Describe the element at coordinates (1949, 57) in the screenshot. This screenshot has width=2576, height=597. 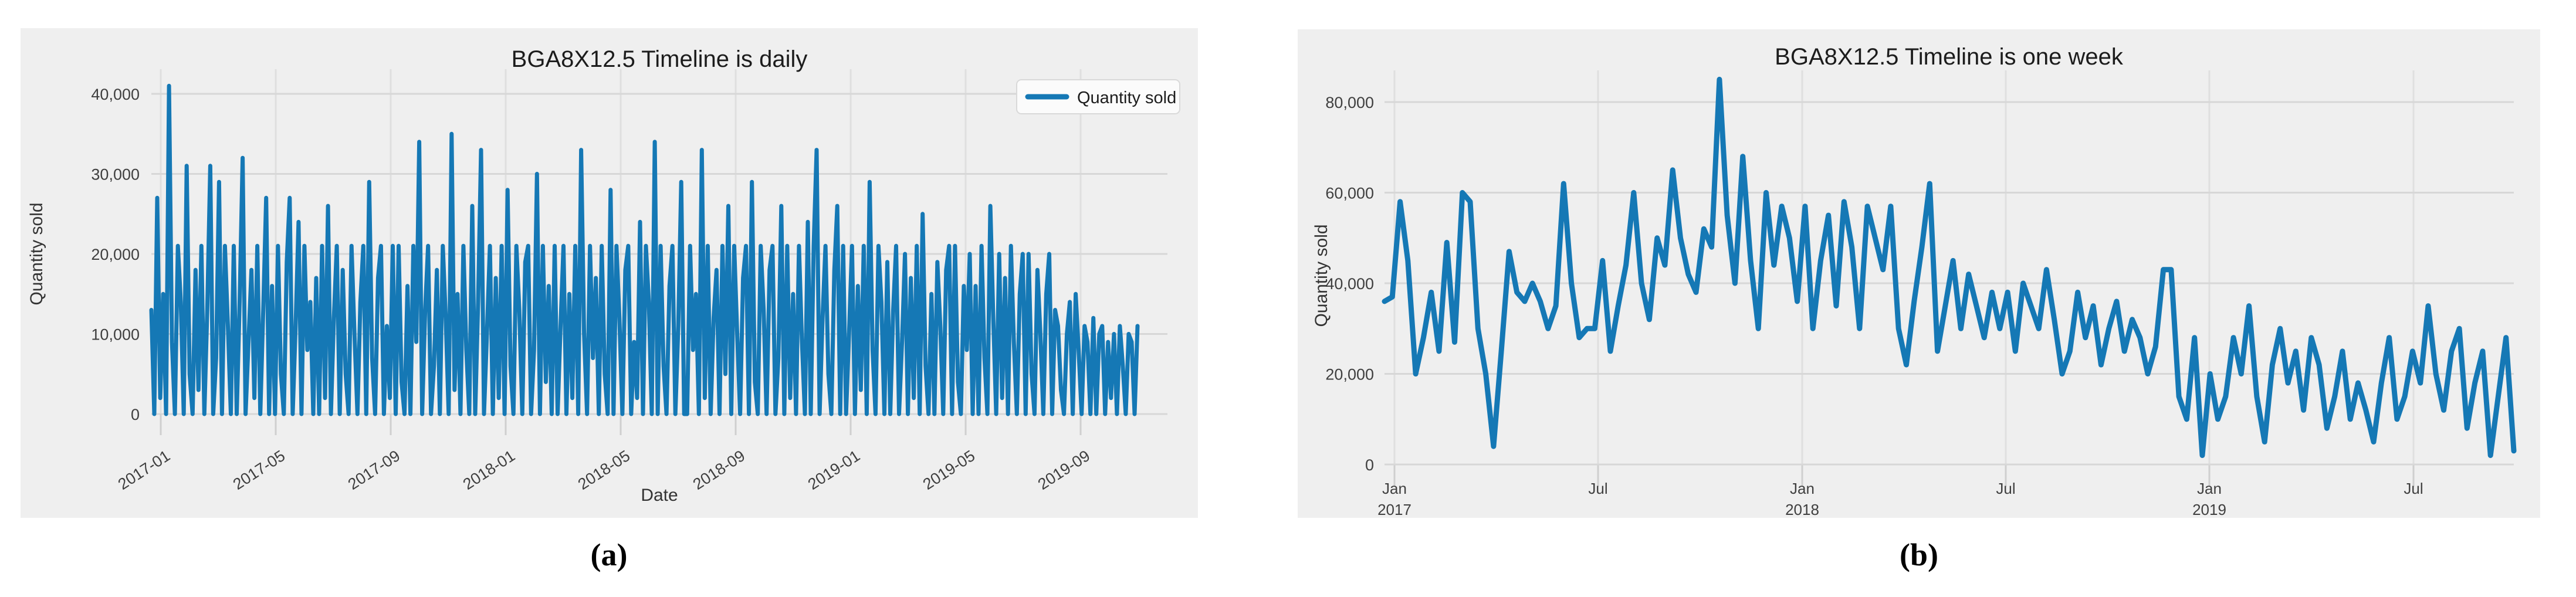
I see `chart-b-title: BGA8X12.5 Timeline is one week` at that location.